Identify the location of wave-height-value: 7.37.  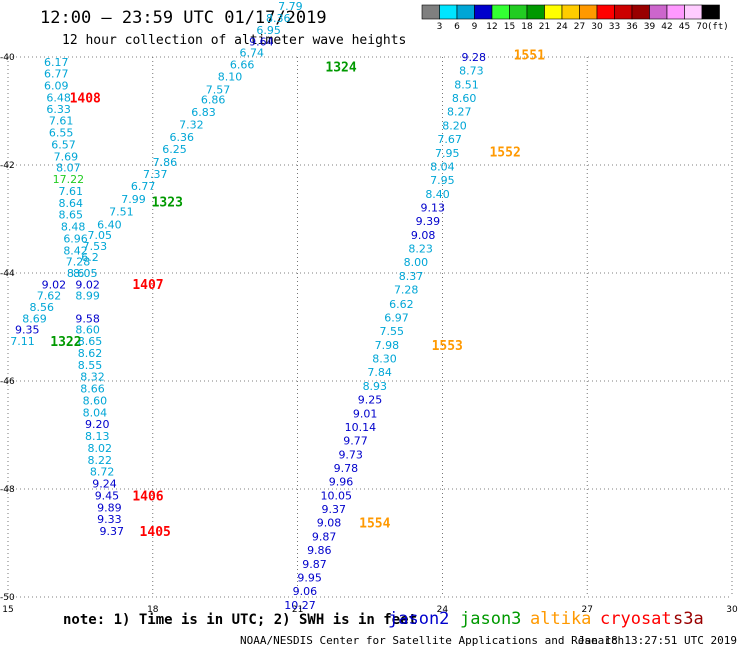
(155, 174).